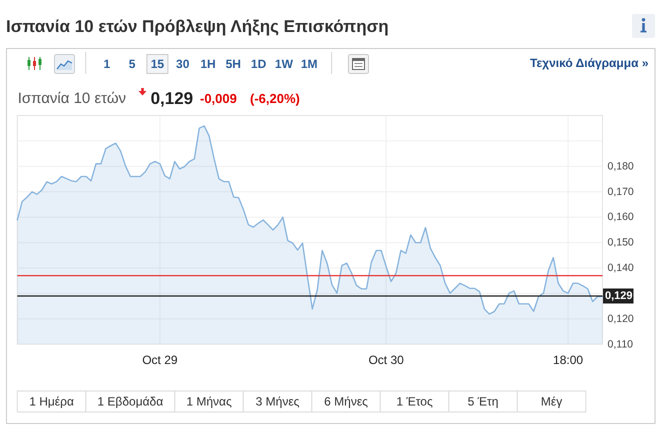  Describe the element at coordinates (209, 401) in the screenshot. I see `range-button: 1 Μήνας` at that location.